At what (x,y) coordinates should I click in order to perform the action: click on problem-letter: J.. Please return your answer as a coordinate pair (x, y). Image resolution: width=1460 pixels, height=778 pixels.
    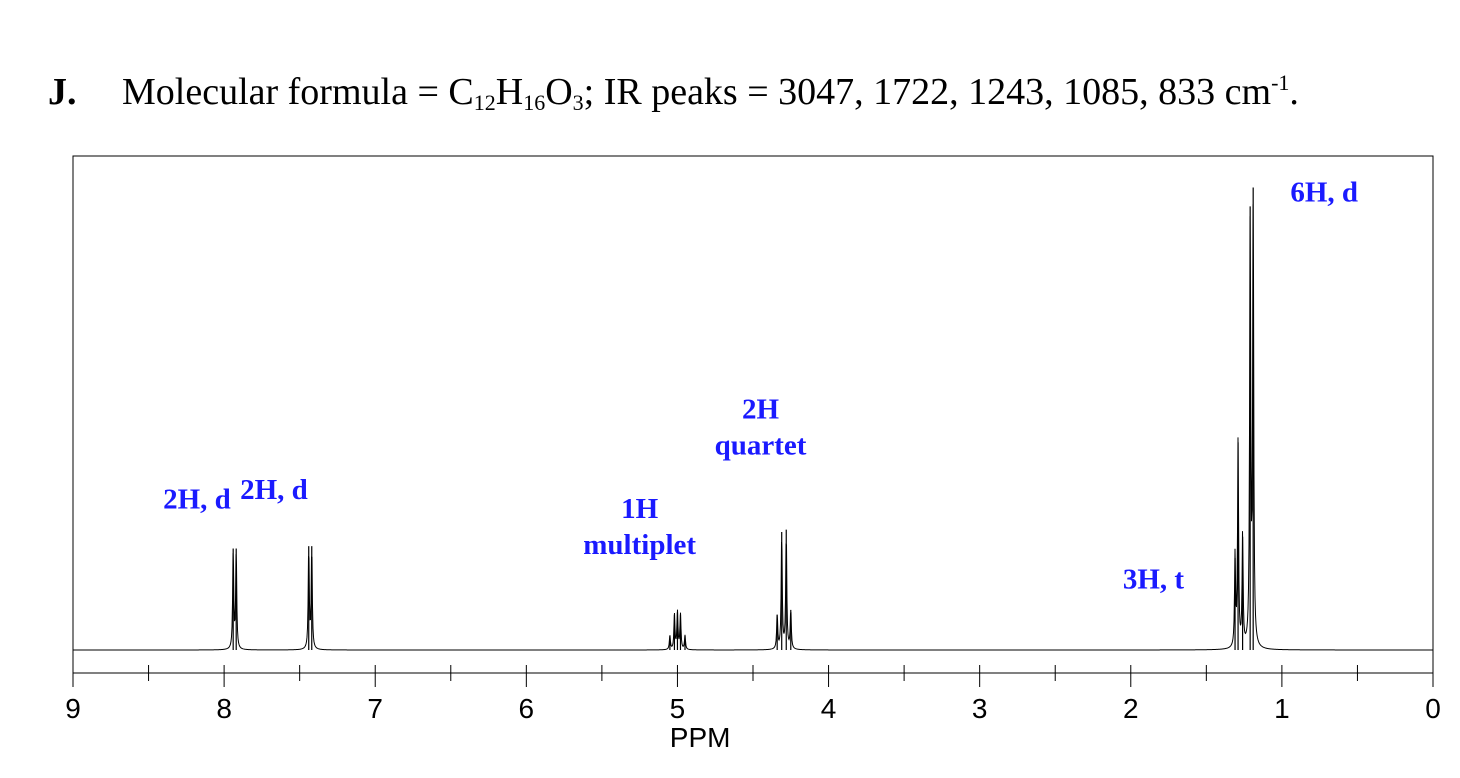
    Looking at the image, I should click on (62, 92).